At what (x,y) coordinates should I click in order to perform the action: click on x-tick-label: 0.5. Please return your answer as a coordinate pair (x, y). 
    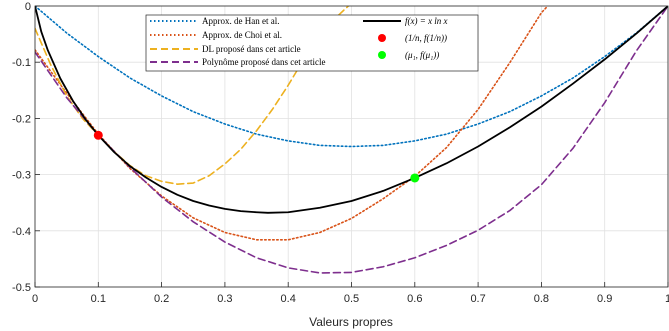
    Looking at the image, I should click on (351, 299).